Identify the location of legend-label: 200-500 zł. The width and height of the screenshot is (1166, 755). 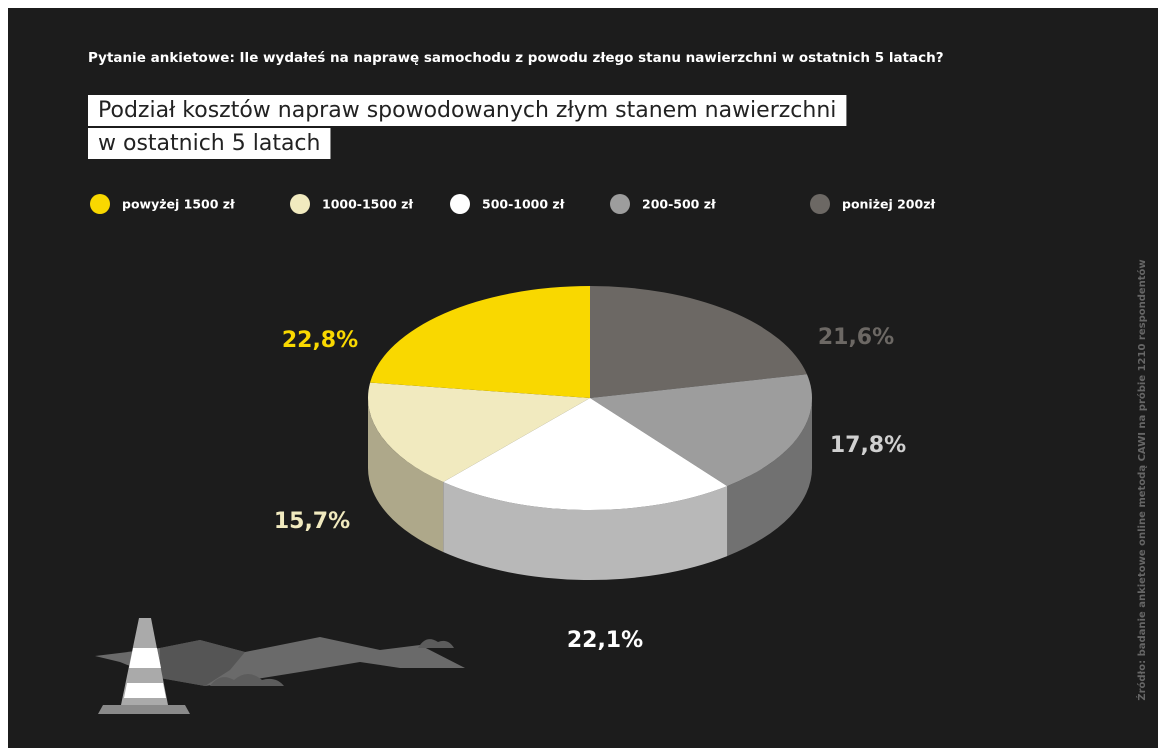
(679, 204).